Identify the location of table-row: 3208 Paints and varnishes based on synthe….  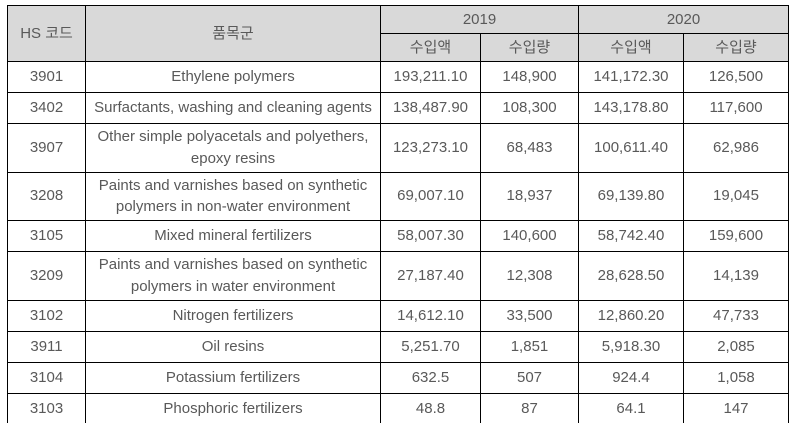
(398, 196).